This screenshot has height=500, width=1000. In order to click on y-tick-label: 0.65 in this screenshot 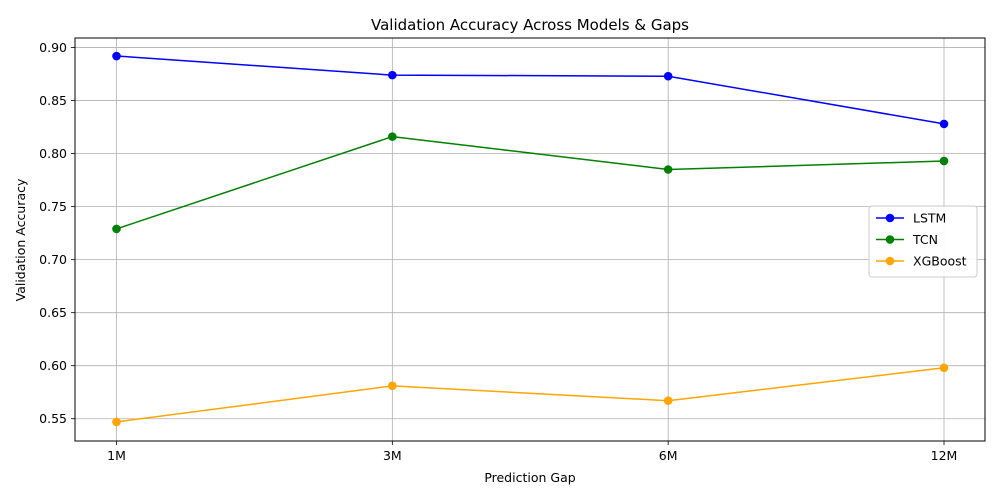, I will do `click(53, 312)`.